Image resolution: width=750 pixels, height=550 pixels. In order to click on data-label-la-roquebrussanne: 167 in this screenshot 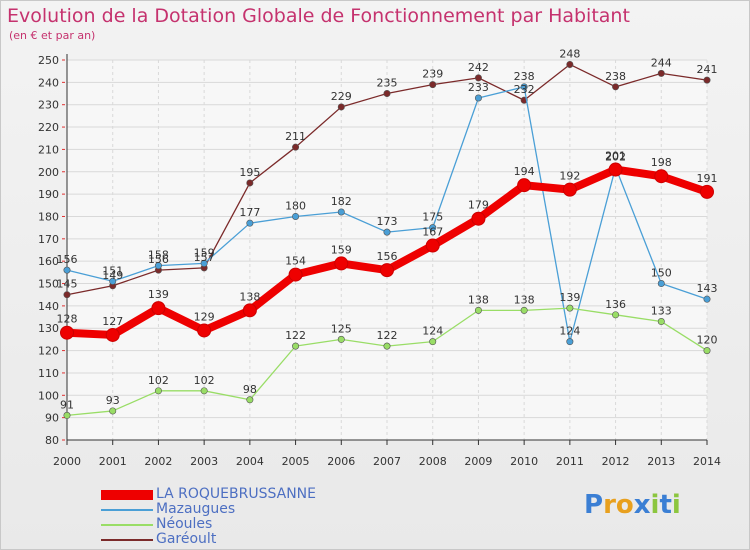, I will do `click(432, 232)`.